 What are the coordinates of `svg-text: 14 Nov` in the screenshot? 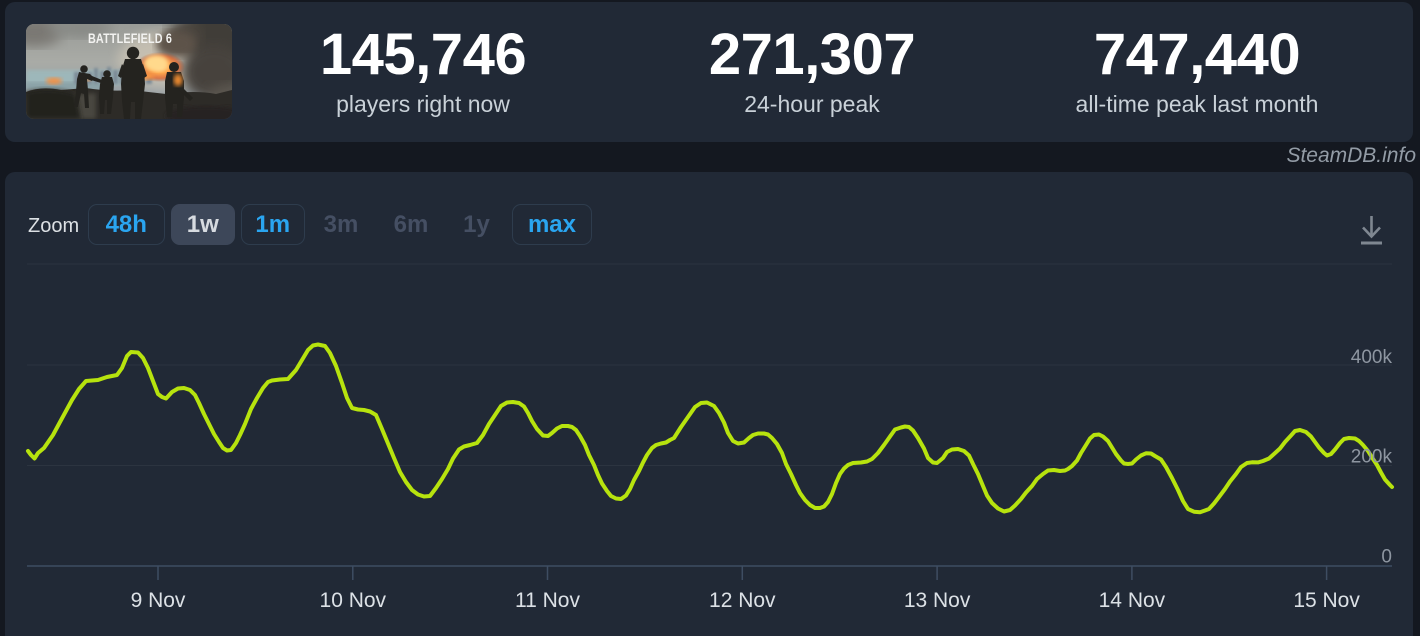 It's located at (1132, 600).